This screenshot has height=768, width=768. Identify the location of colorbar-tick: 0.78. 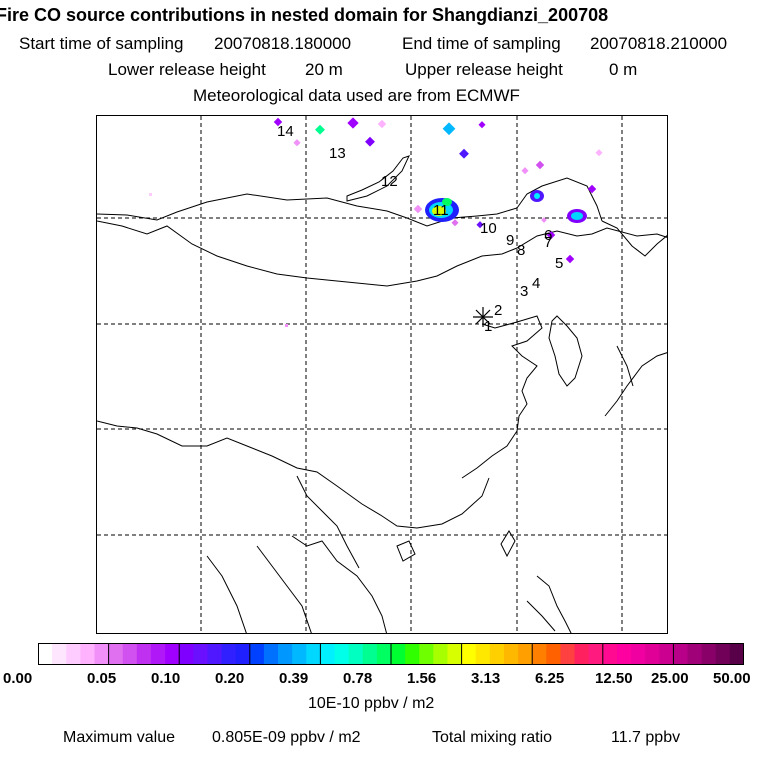
(358, 678).